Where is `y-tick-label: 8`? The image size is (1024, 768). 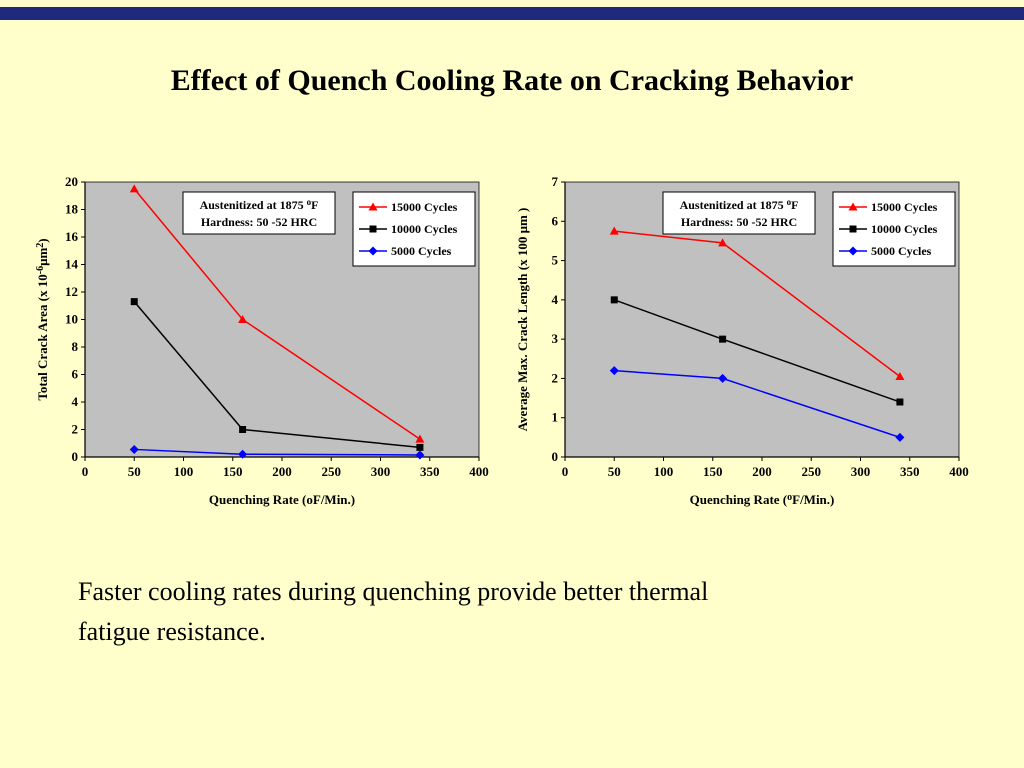
y-tick-label: 8 is located at coordinates (75, 346).